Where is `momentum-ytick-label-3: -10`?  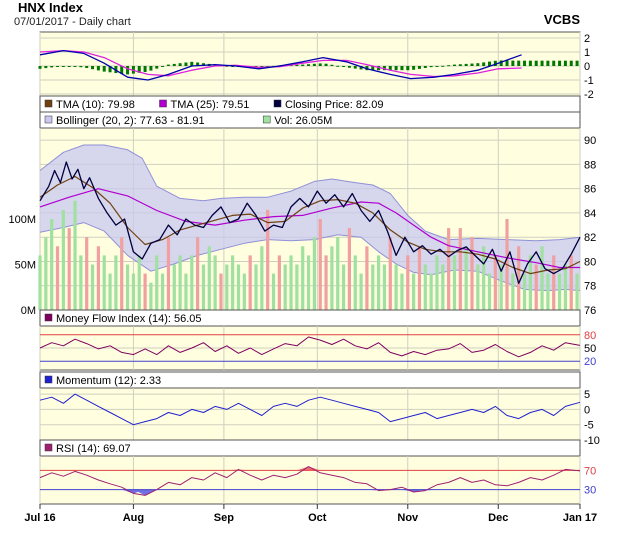 momentum-ytick-label-3: -10 is located at coordinates (592, 441).